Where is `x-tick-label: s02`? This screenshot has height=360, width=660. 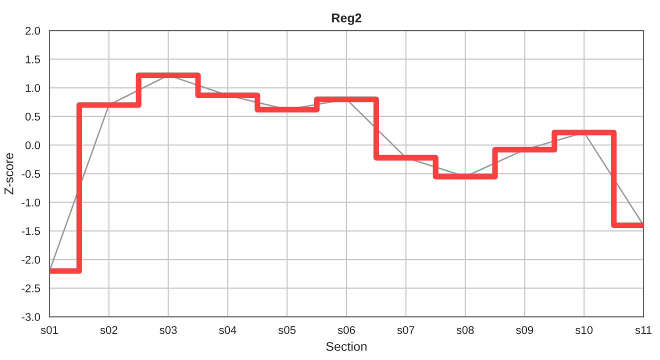
x-tick-label: s02 is located at coordinates (109, 330).